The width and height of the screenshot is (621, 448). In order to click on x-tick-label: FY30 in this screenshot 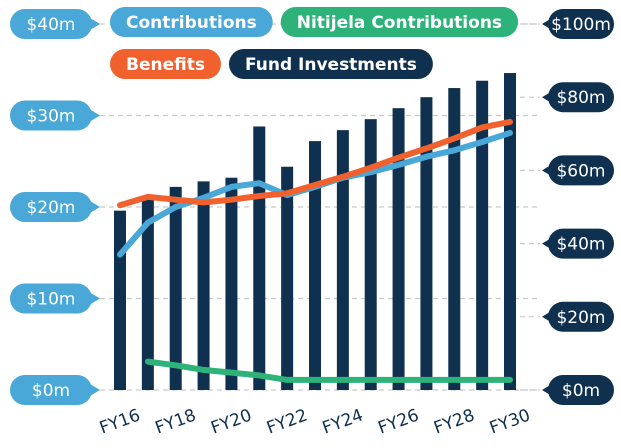, I will do `click(510, 421)`.